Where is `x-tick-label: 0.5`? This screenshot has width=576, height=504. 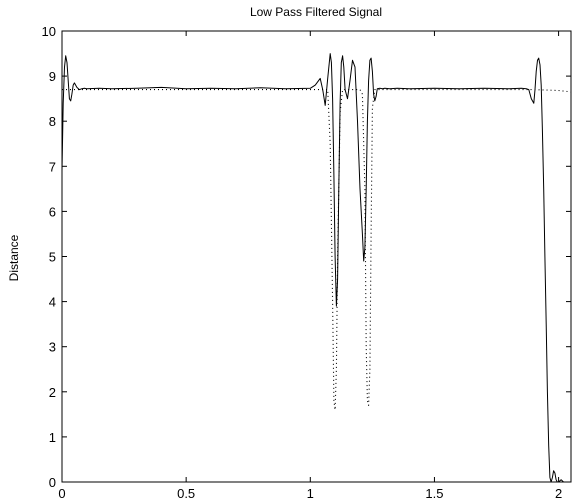
x-tick-label: 0.5 is located at coordinates (186, 493).